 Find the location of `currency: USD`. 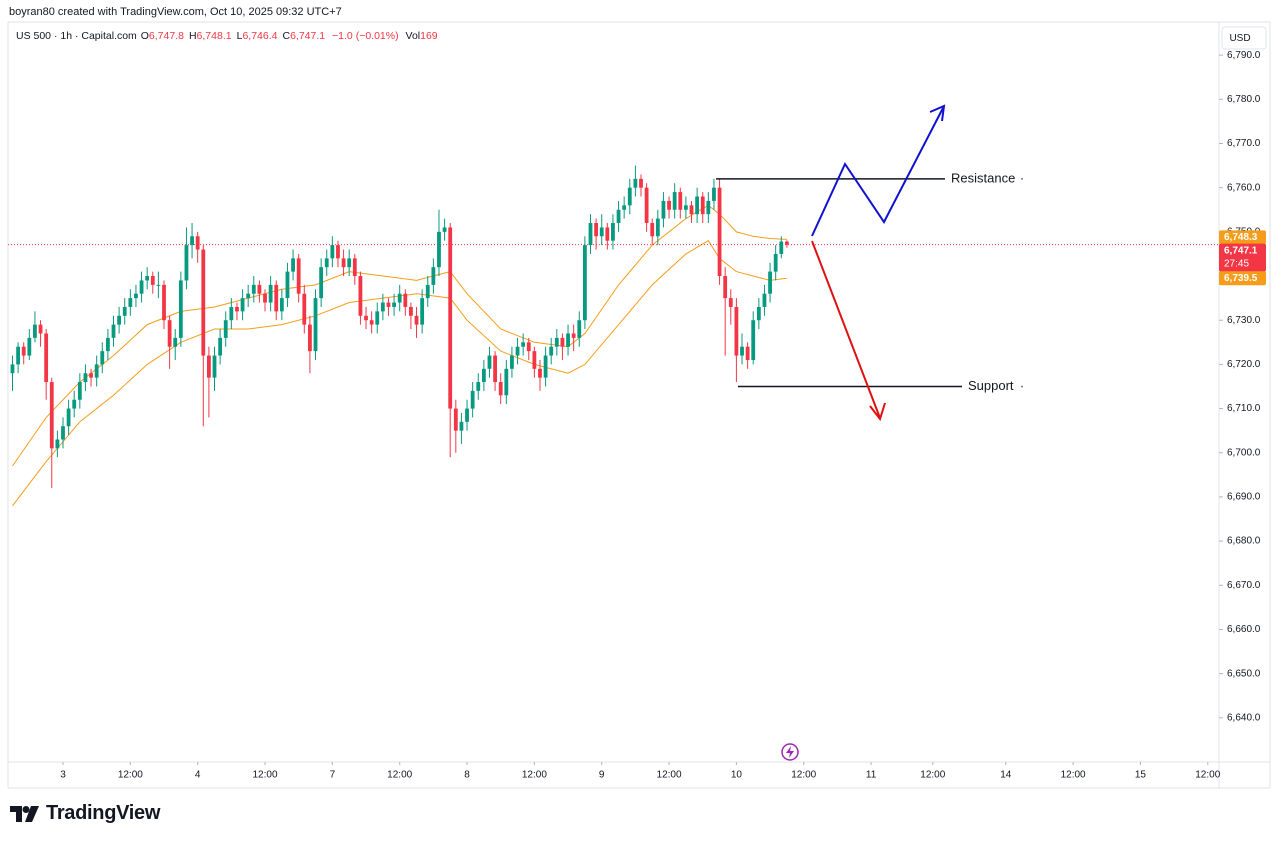

currency: USD is located at coordinates (1239, 38).